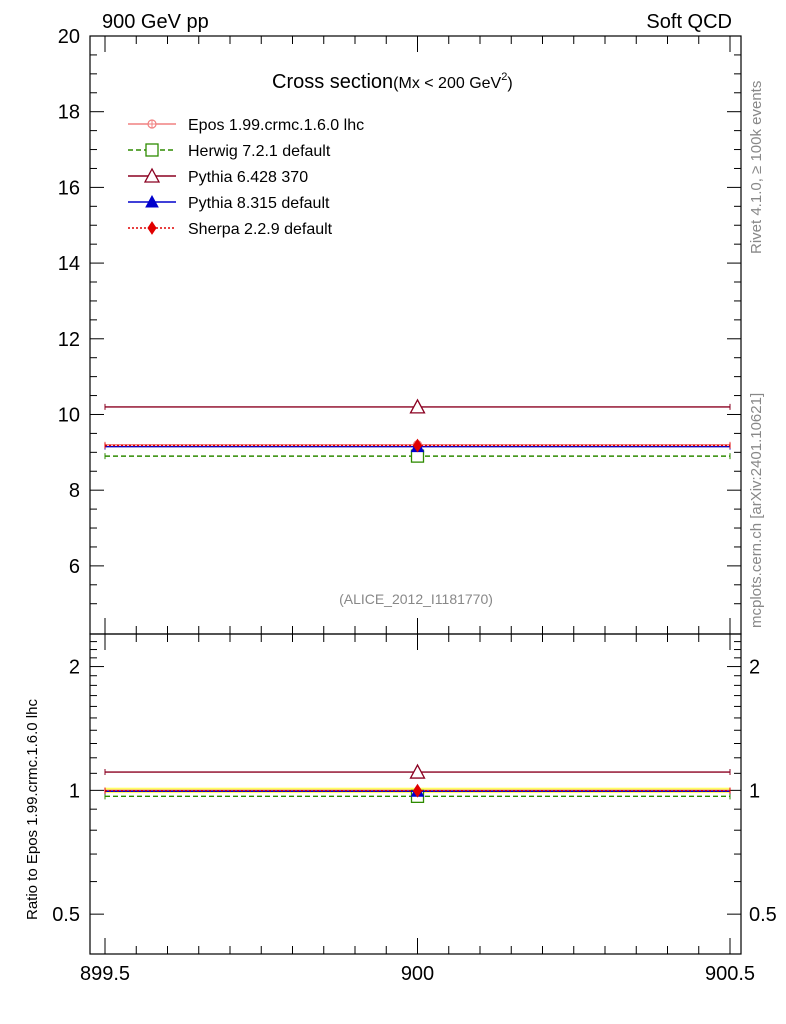 This screenshot has height=1024, width=786. Describe the element at coordinates (689, 22) in the screenshot. I see `header-right-label: Soft QCD` at that location.